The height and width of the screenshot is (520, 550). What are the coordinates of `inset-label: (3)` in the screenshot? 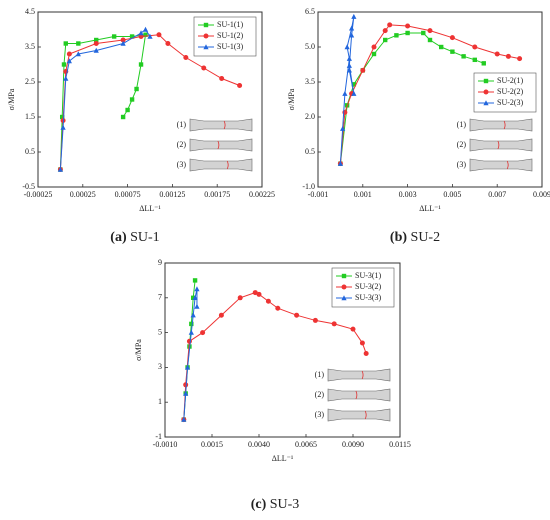 It's located at (182, 164).